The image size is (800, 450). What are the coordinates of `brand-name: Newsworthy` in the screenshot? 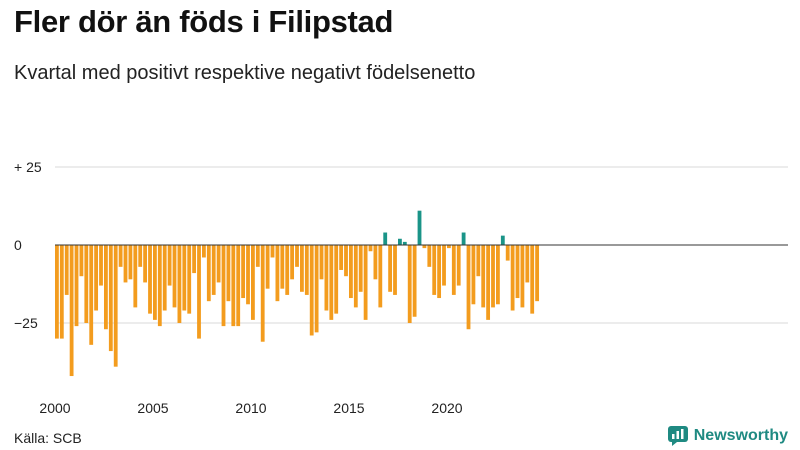 It's located at (740, 435).